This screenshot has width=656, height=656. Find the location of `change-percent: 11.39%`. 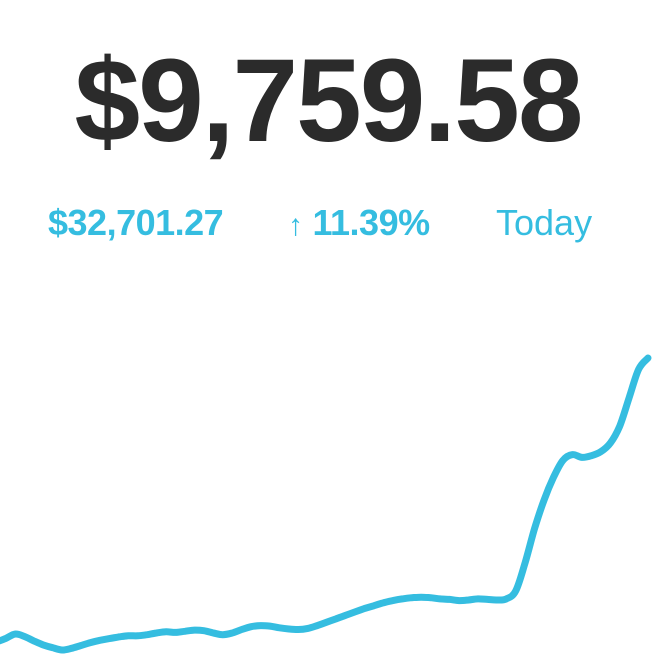

change-percent: 11.39% is located at coordinates (371, 222).